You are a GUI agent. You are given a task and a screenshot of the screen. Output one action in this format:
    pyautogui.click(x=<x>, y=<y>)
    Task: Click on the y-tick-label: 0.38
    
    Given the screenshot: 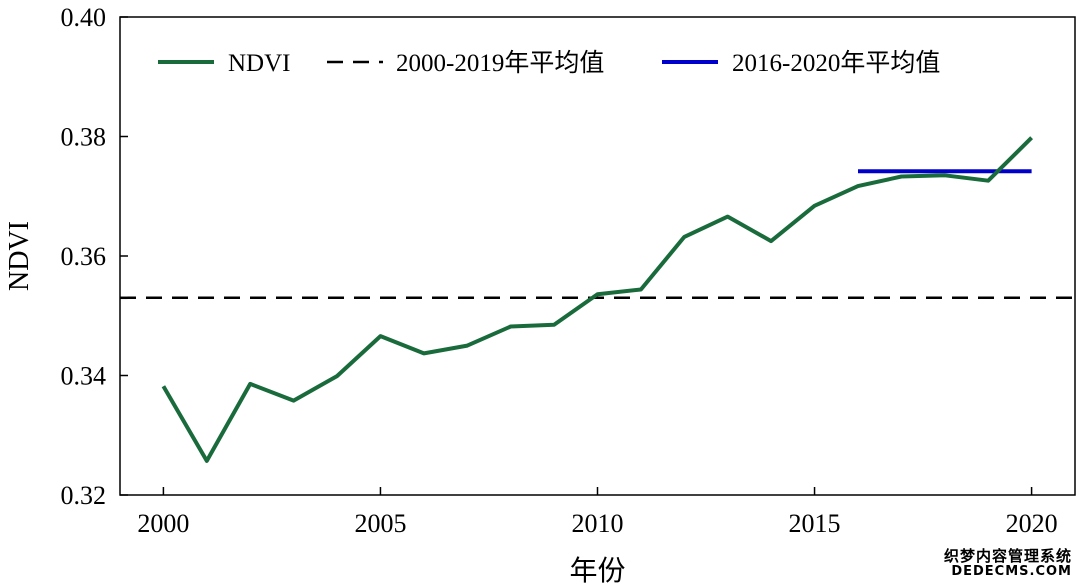 What is the action you would take?
    pyautogui.click(x=84, y=137)
    